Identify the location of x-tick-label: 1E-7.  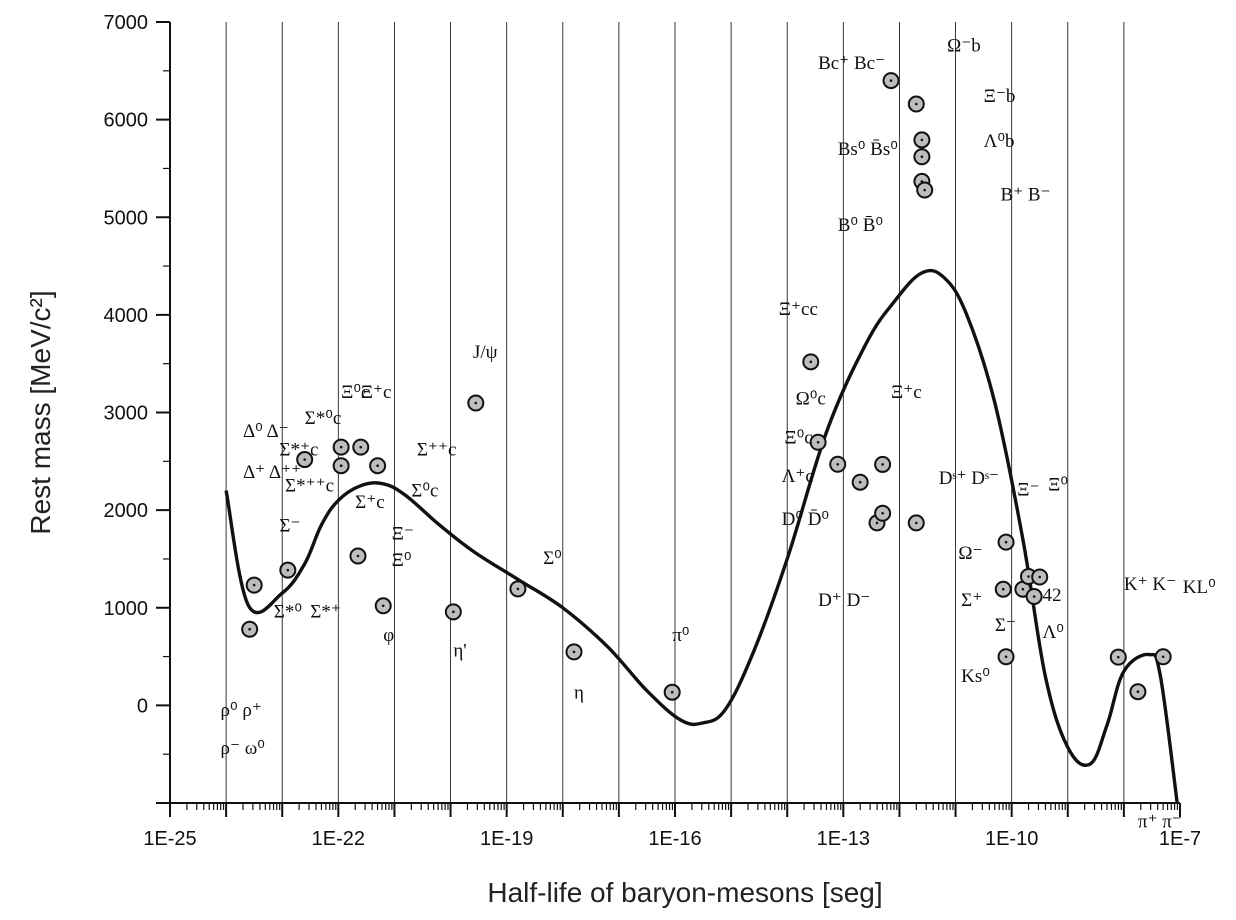
(1180, 839).